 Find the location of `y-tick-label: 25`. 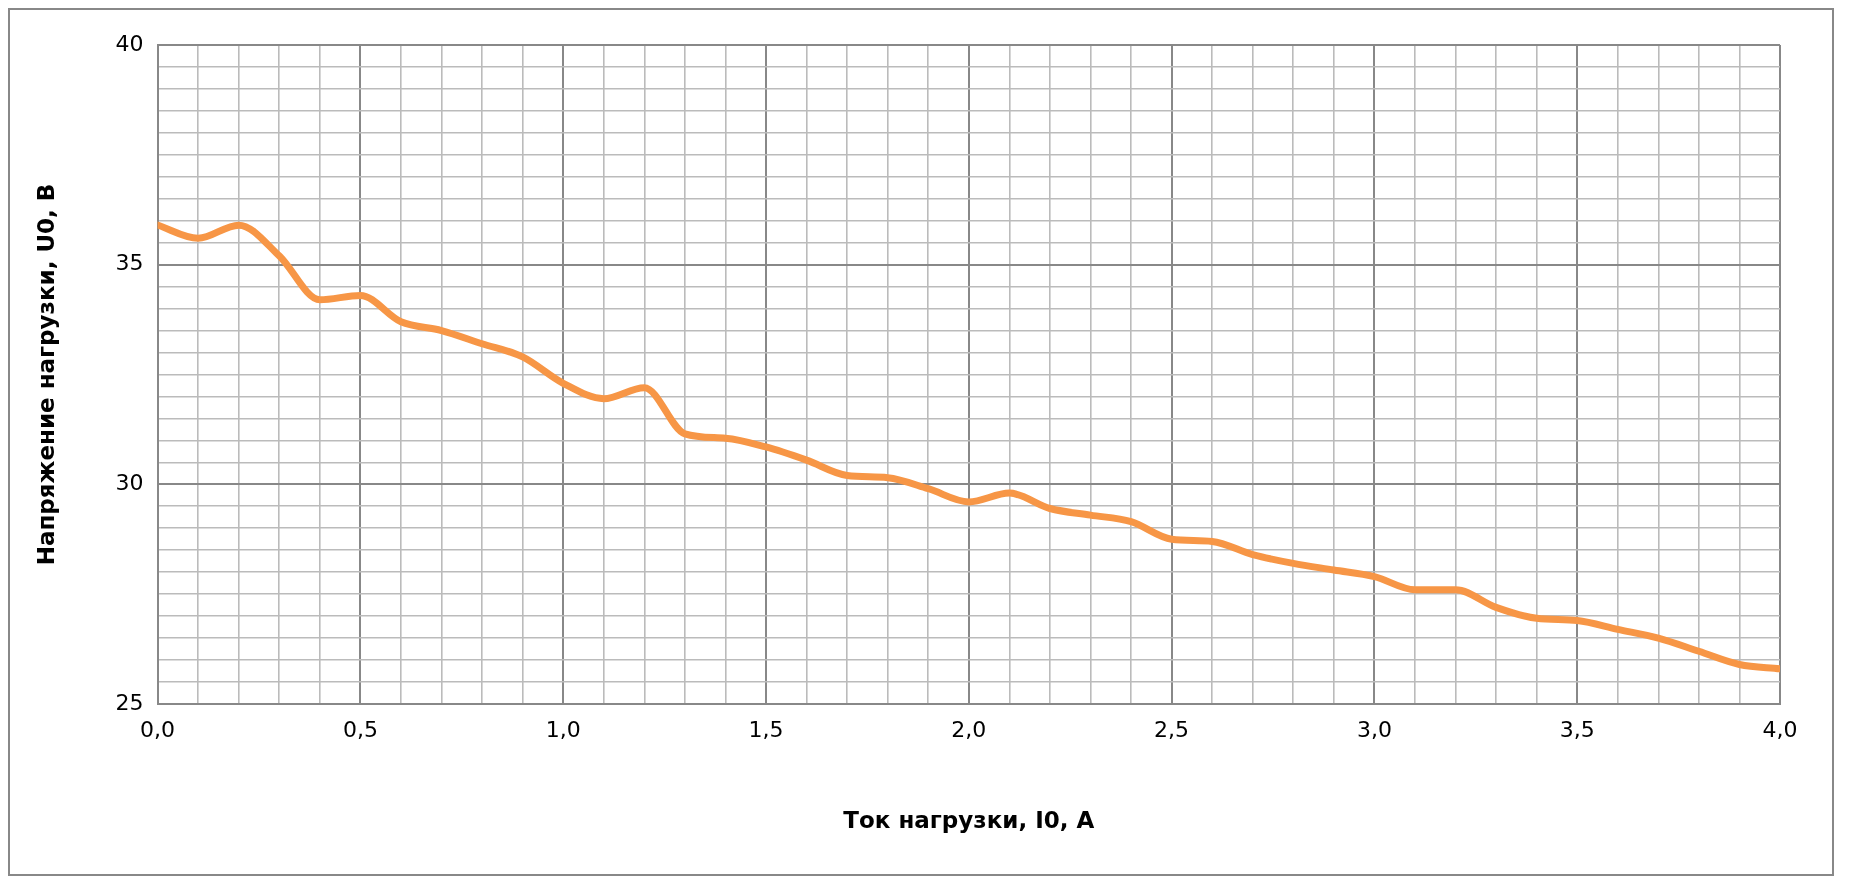

y-tick-label: 25 is located at coordinates (129, 702).